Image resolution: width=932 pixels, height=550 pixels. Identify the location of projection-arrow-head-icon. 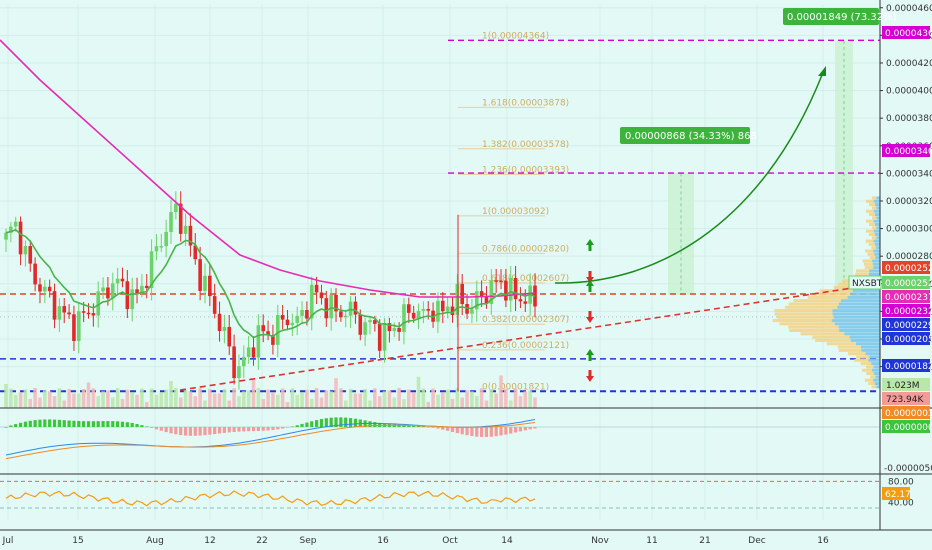
(822, 71).